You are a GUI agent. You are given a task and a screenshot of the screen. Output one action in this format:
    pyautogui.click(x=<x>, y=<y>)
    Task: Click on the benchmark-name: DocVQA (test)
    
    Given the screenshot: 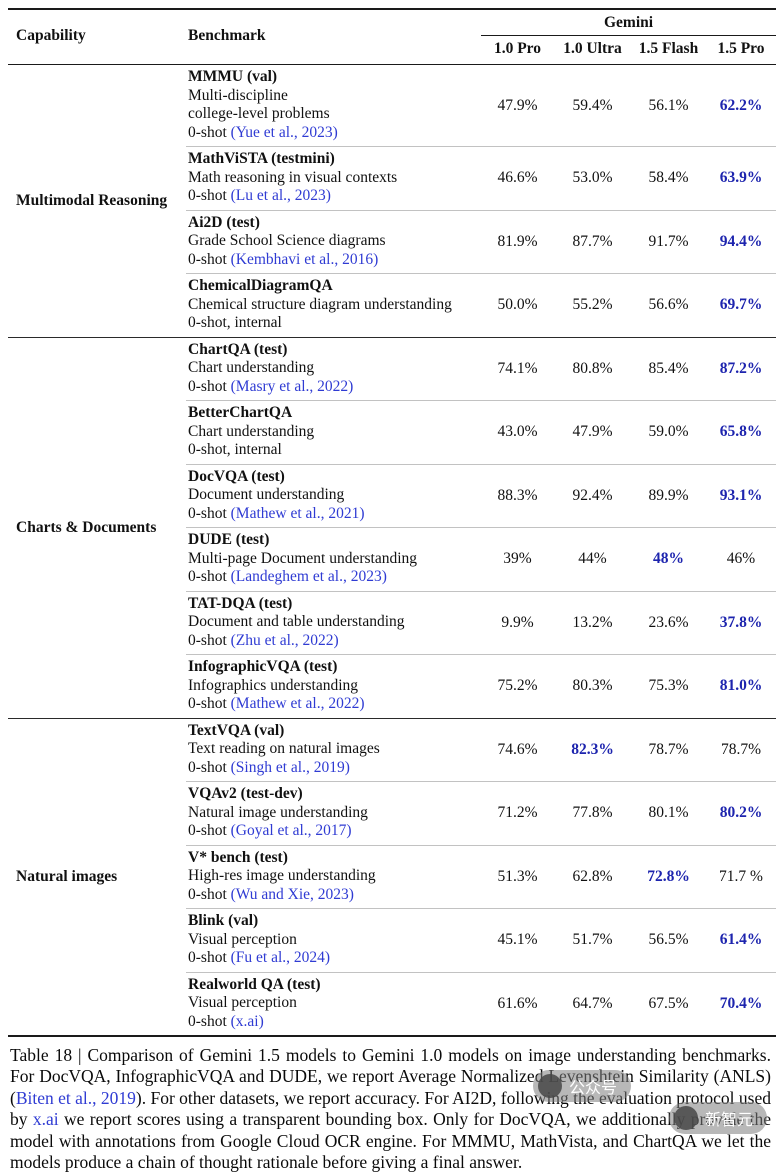 What is the action you would take?
    pyautogui.click(x=236, y=476)
    